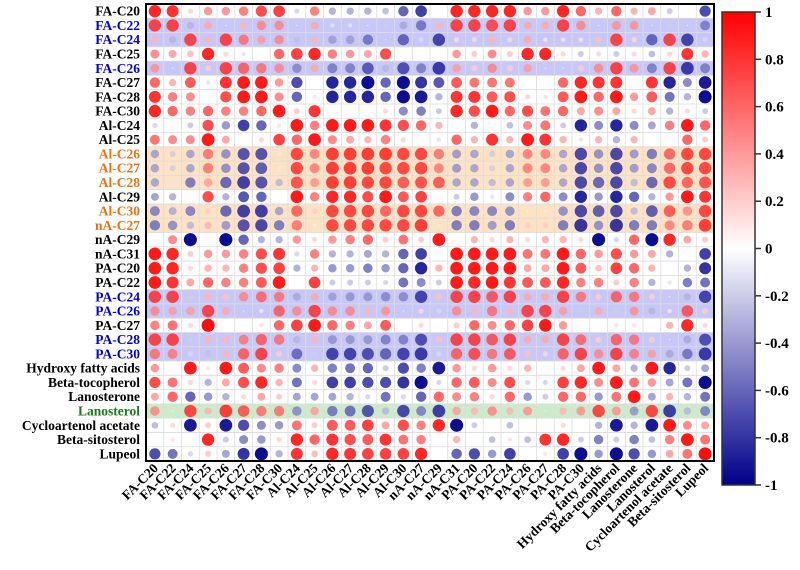 The height and width of the screenshot is (570, 800). What do you see at coordinates (104, 396) in the screenshot?
I see `y-tick-label: Lanosterone` at bounding box center [104, 396].